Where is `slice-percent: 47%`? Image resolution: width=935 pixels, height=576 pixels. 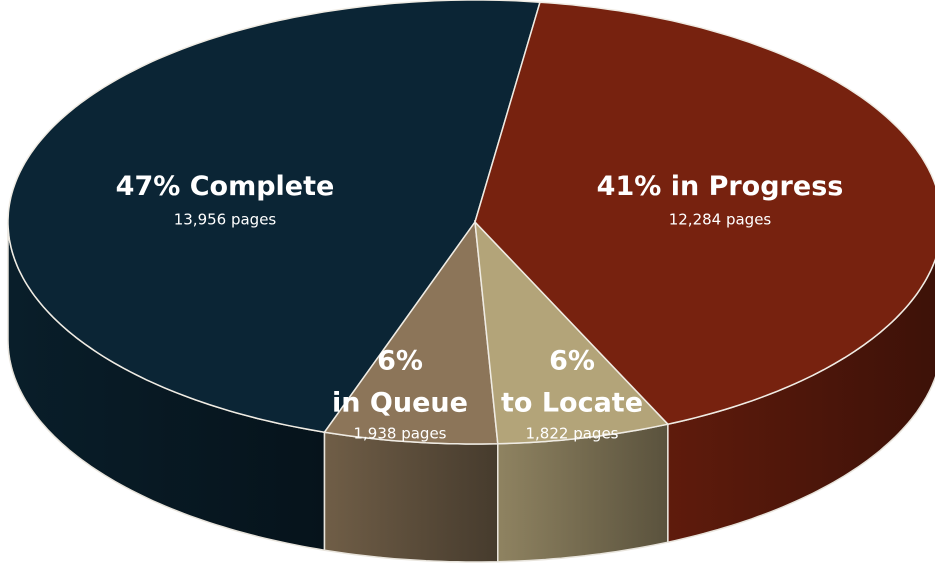
slice-percent: 47% is located at coordinates (148, 186).